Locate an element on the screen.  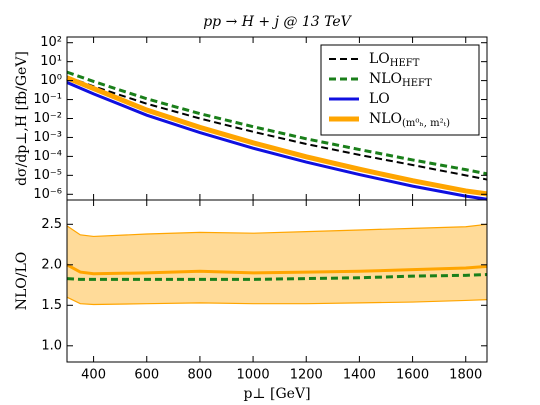
y-axis-label: NLO/LO is located at coordinates (22, 281).